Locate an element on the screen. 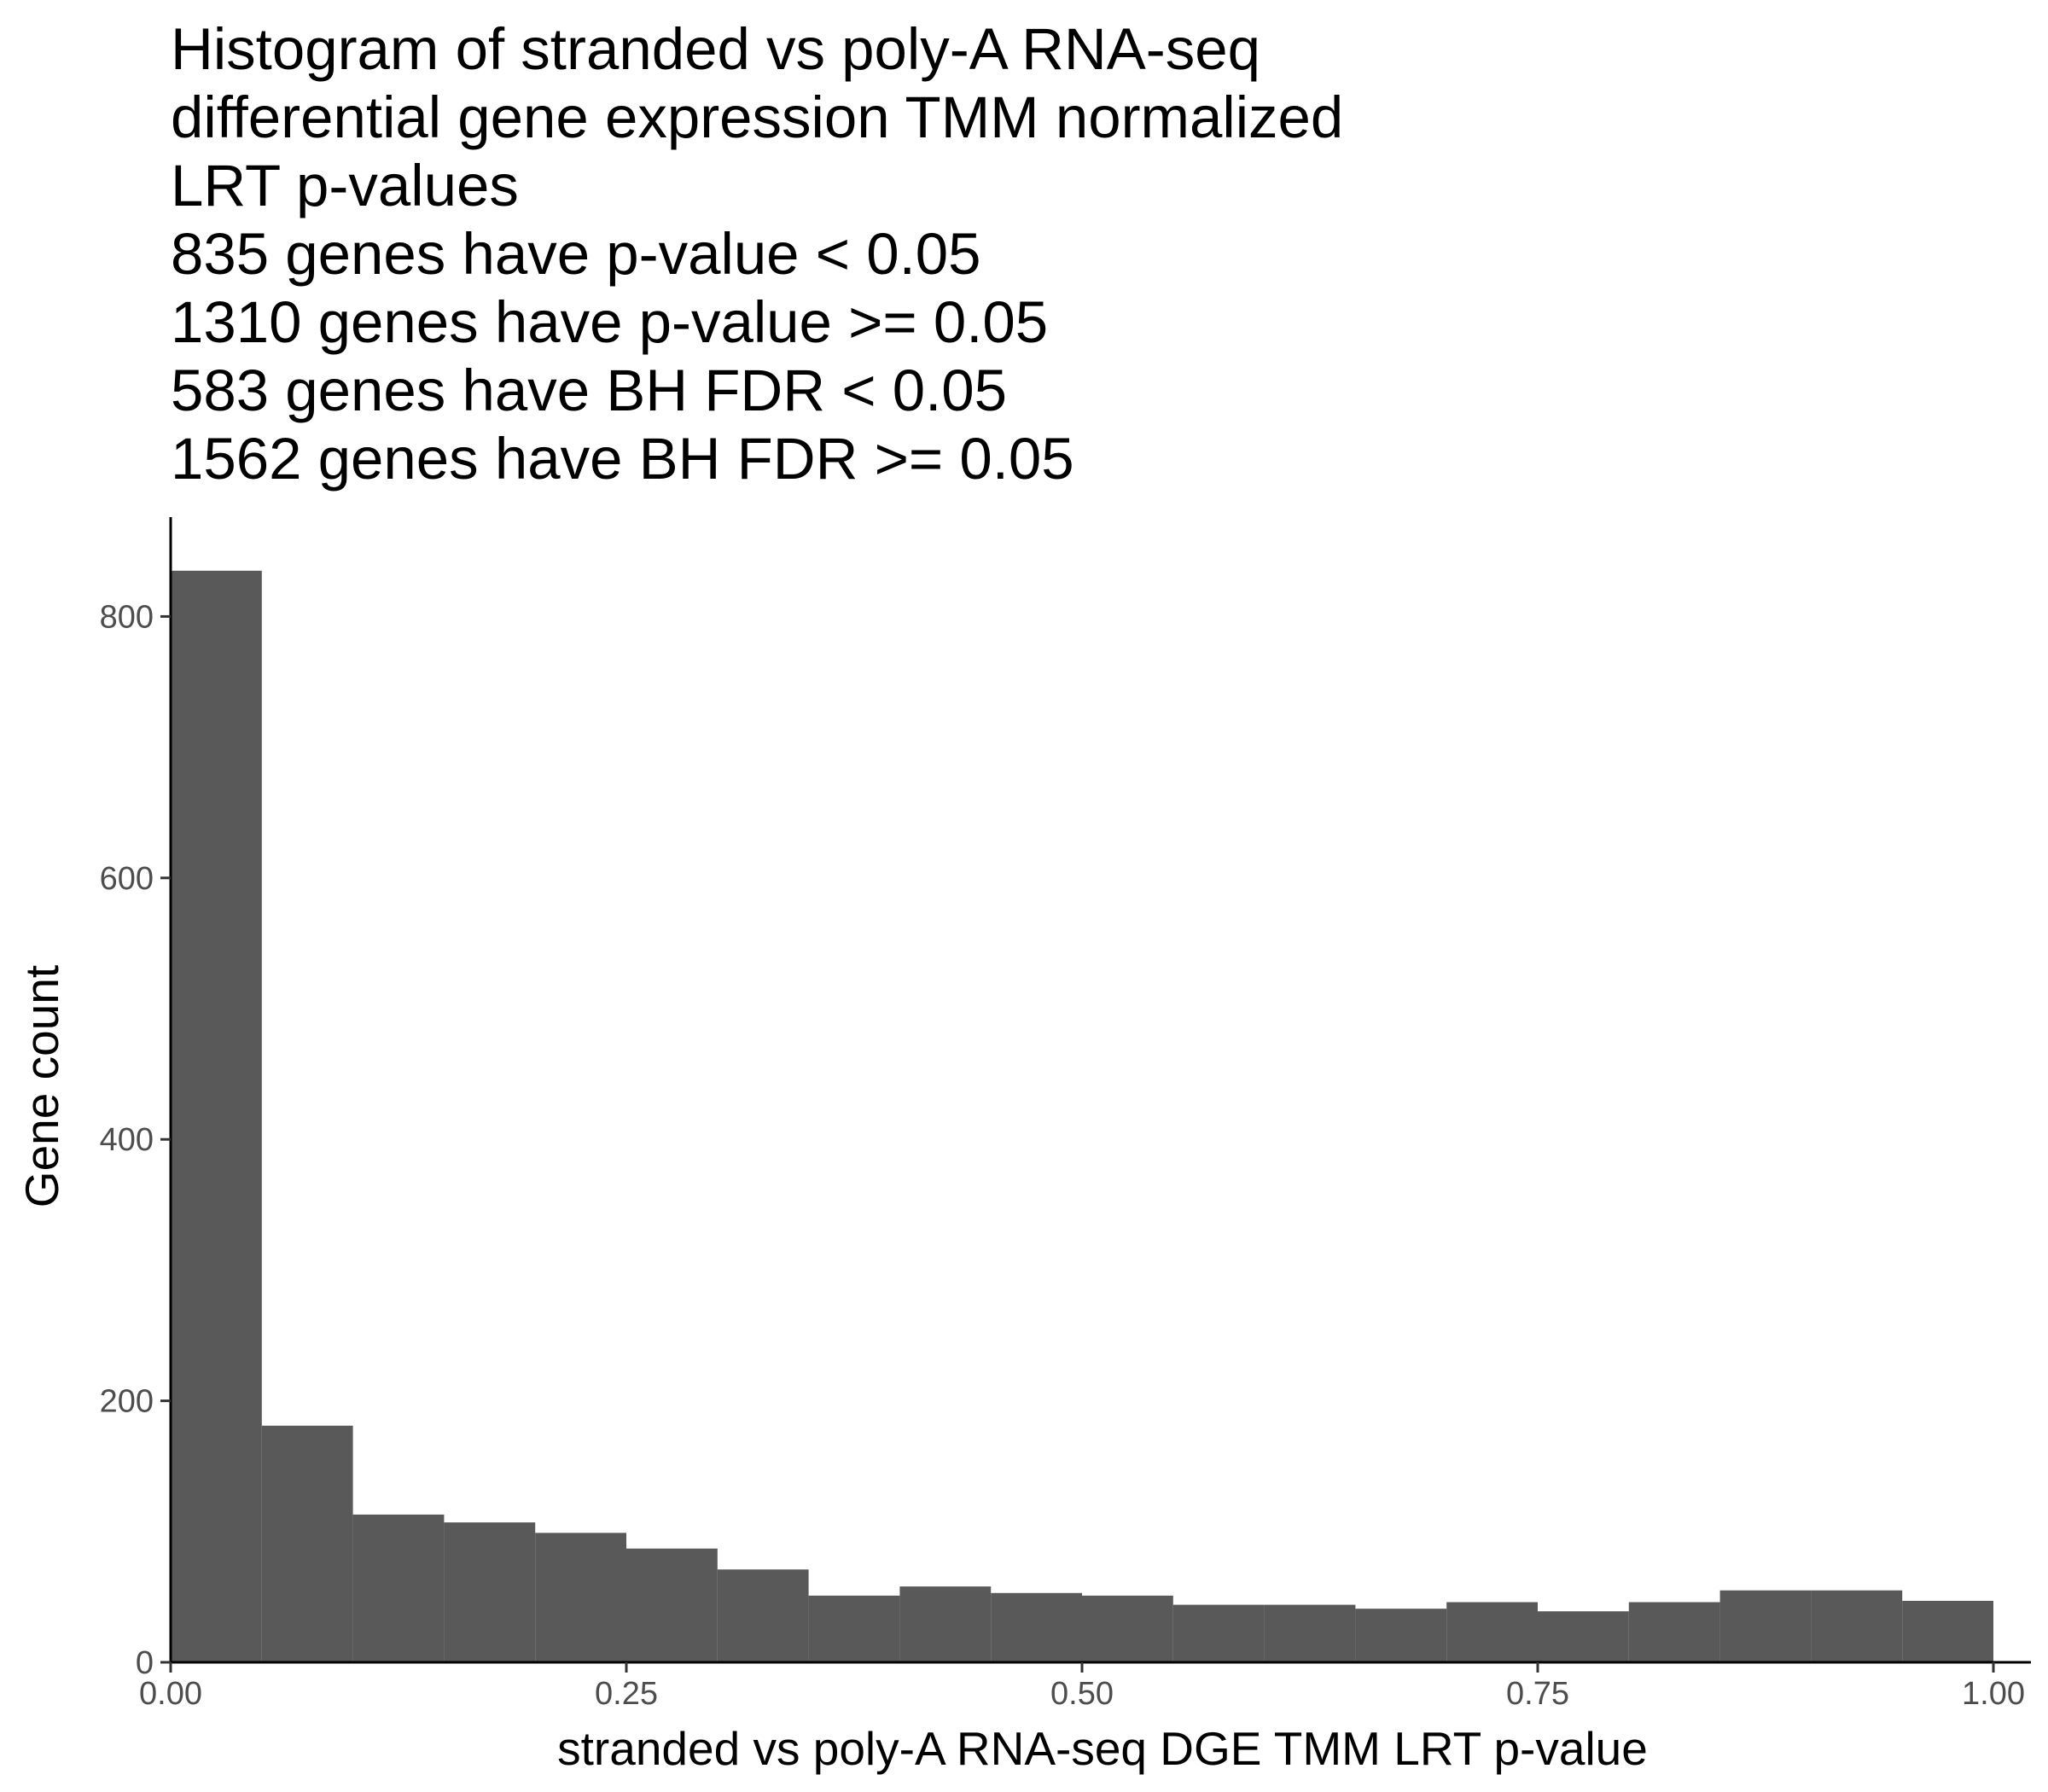 The width and height of the screenshot is (2048, 1792). title-line: 583 genes have BH FDR < 0.05 is located at coordinates (589, 390).